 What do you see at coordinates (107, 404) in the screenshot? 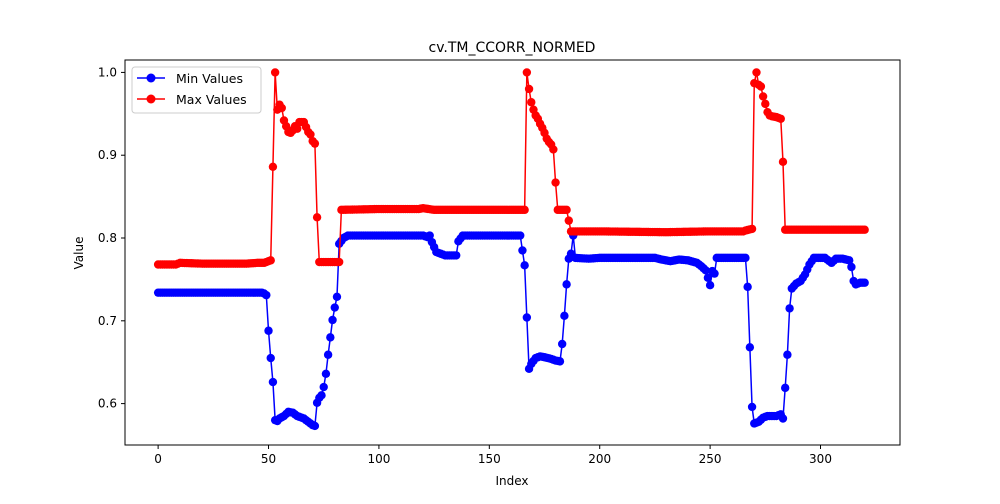
I see `y-tick-label: 0.6` at bounding box center [107, 404].